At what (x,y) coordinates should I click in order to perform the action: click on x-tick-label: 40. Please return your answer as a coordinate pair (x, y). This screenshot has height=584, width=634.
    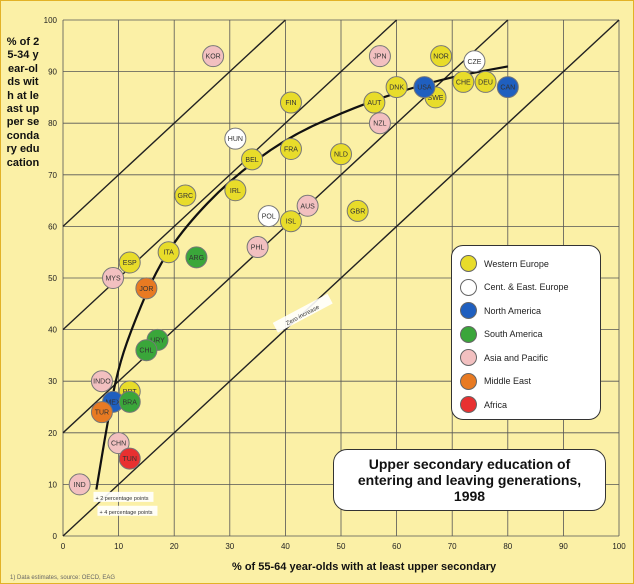
    Looking at the image, I should click on (285, 546).